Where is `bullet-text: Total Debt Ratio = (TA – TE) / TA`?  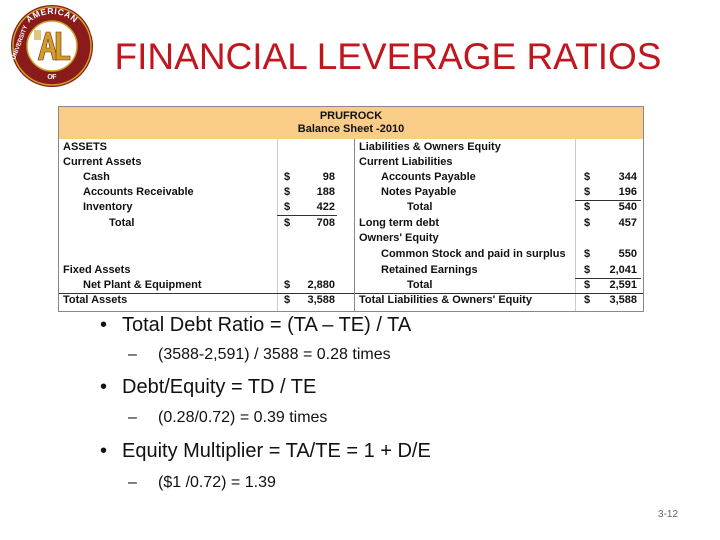 bullet-text: Total Debt Ratio = (TA – TE) / TA is located at coordinates (267, 325).